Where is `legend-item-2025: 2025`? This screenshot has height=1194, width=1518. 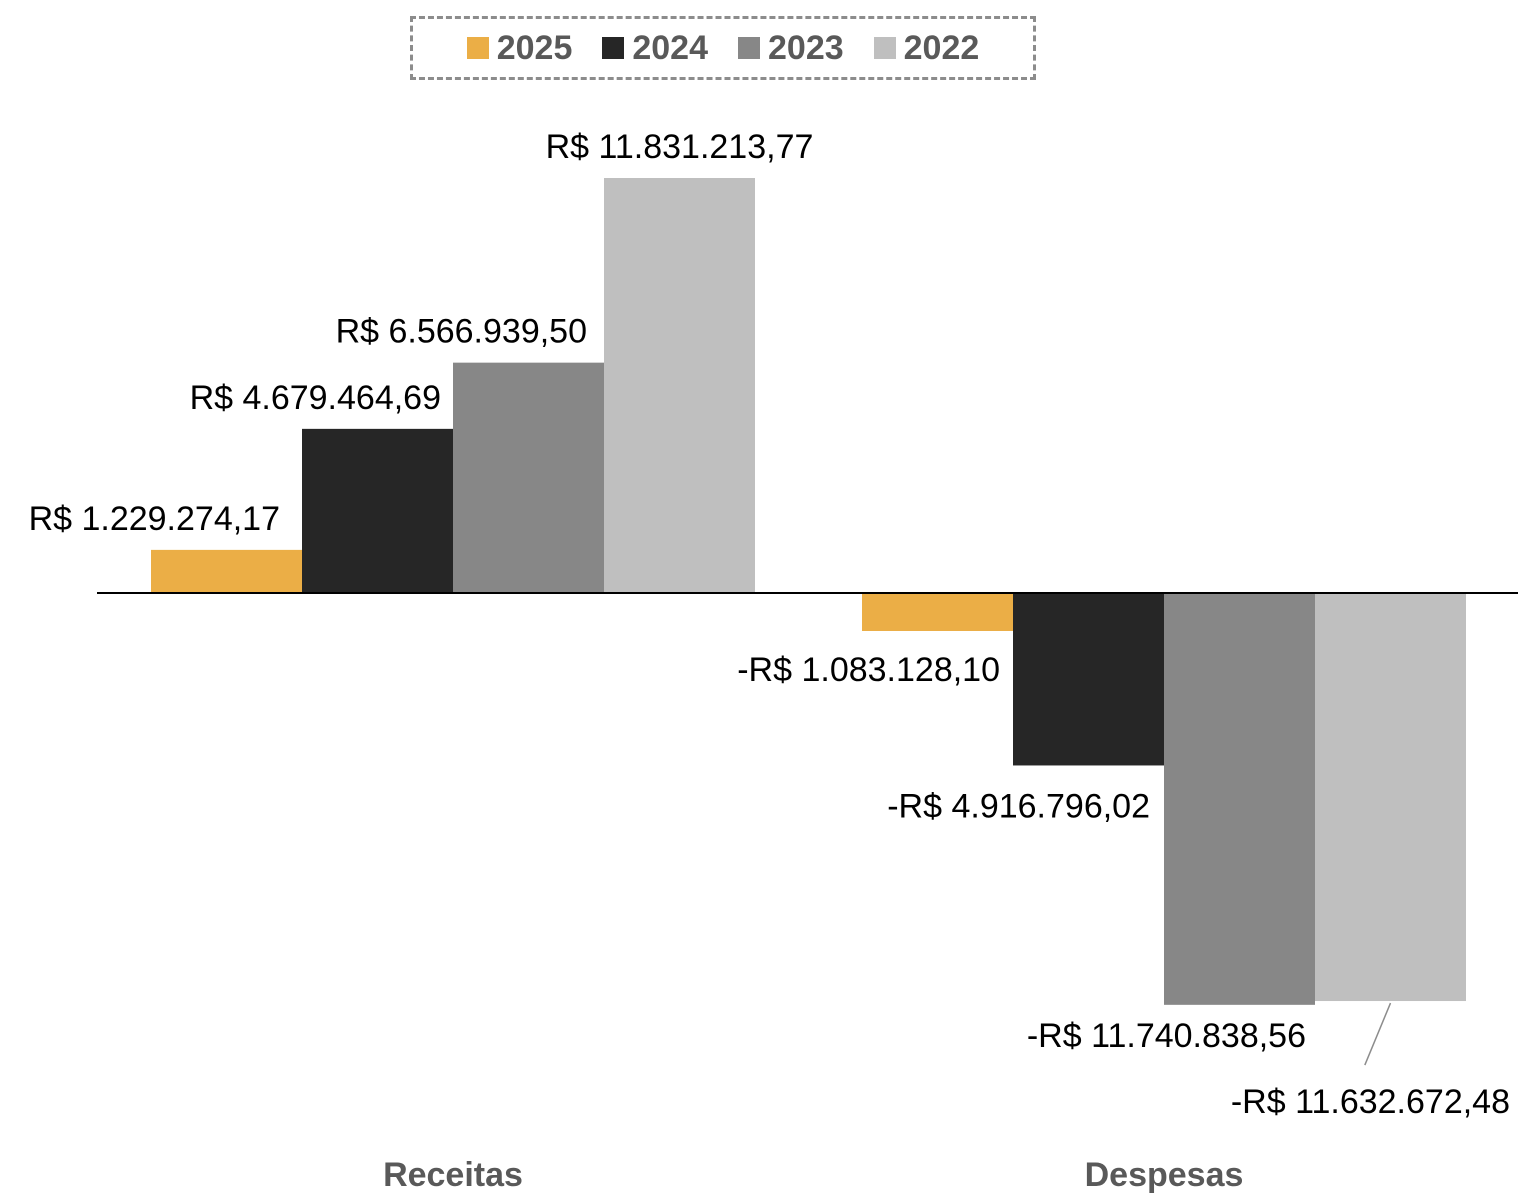 legend-item-2025: 2025 is located at coordinates (519, 48).